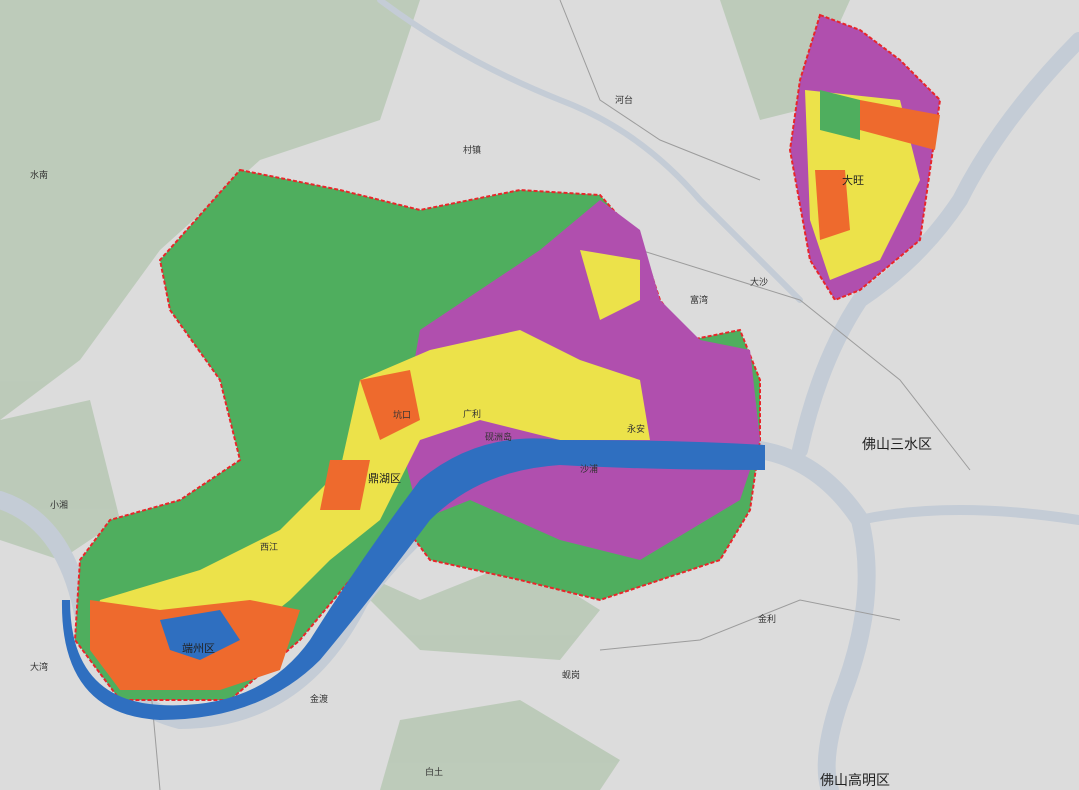  I want to click on label-yanzhou: 砚洲岛, so click(499, 438).